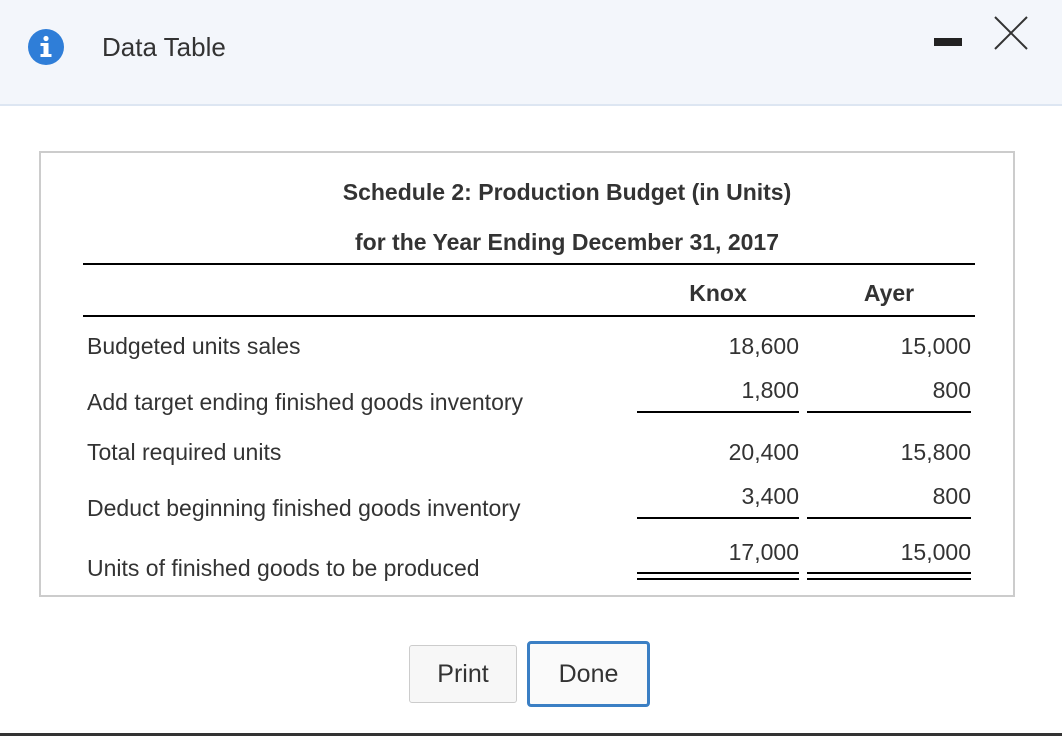 Image resolution: width=1062 pixels, height=736 pixels. Describe the element at coordinates (588, 674) in the screenshot. I see `done-button: Done` at that location.